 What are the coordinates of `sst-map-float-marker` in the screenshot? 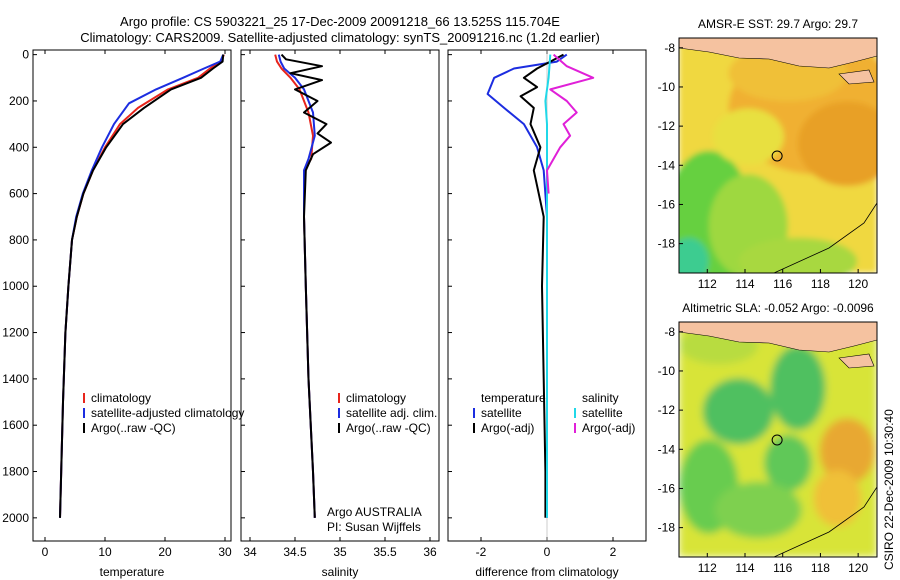 It's located at (777, 156).